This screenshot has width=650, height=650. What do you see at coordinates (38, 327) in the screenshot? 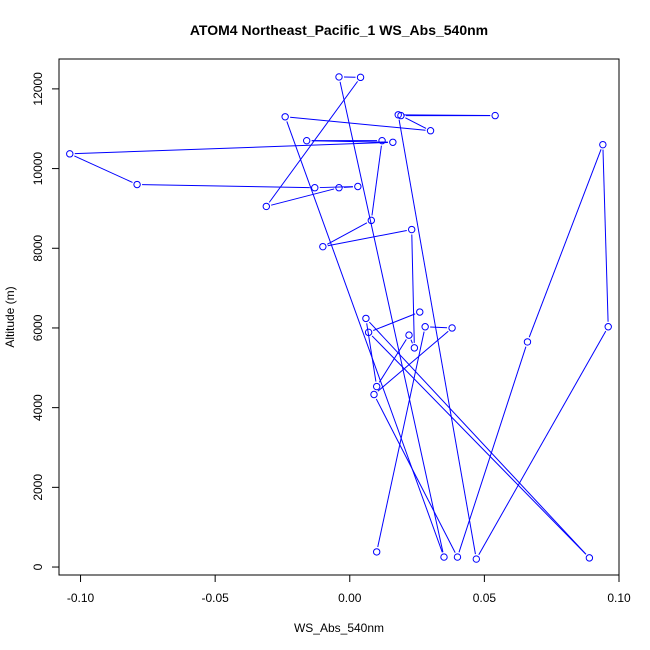
I see `y-tick-label: 6000` at bounding box center [38, 327].